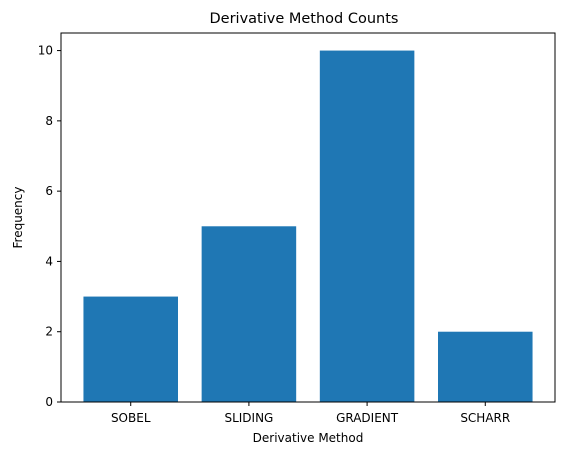 Image resolution: width=562 pixels, height=455 pixels. Describe the element at coordinates (49, 261) in the screenshot. I see `y-tick-label: 4` at that location.